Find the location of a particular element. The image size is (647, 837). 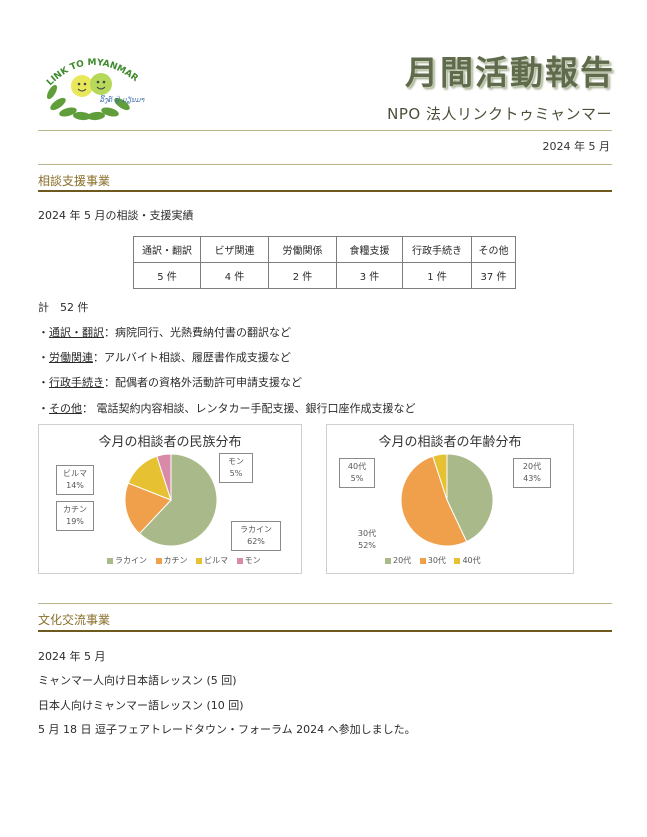

table-cell: 4 件 is located at coordinates (234, 275).